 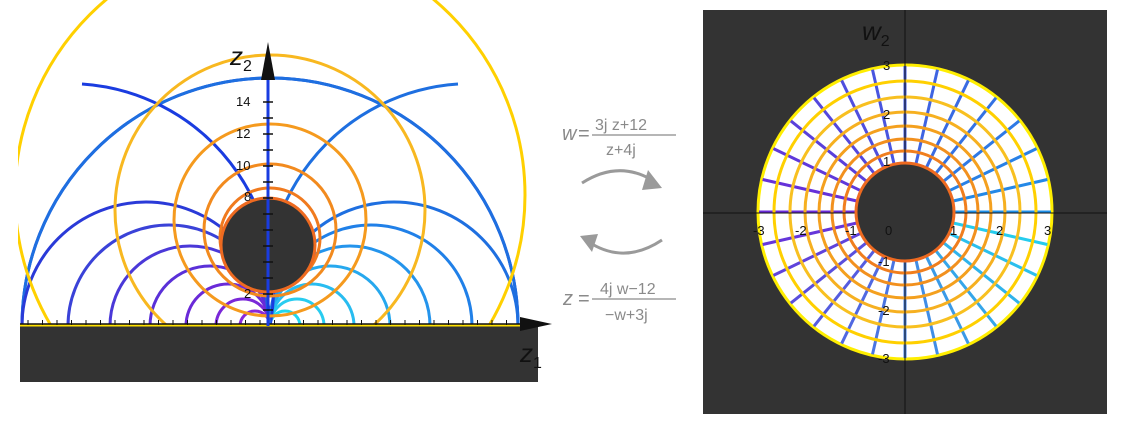 What do you see at coordinates (884, 358) in the screenshot?
I see `w2-tick-minus-3: -3` at bounding box center [884, 358].